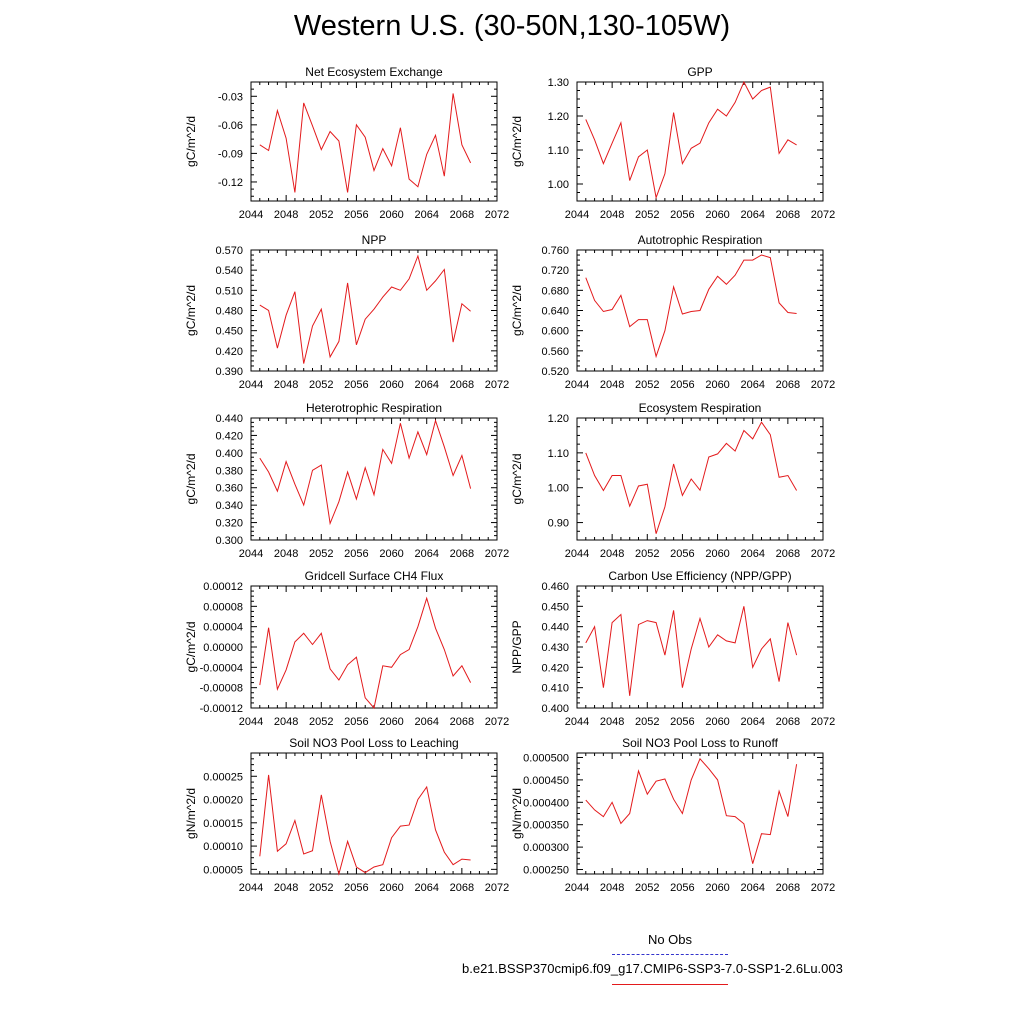  I want to click on y-tick-label: 0.00000, so click(223, 648).